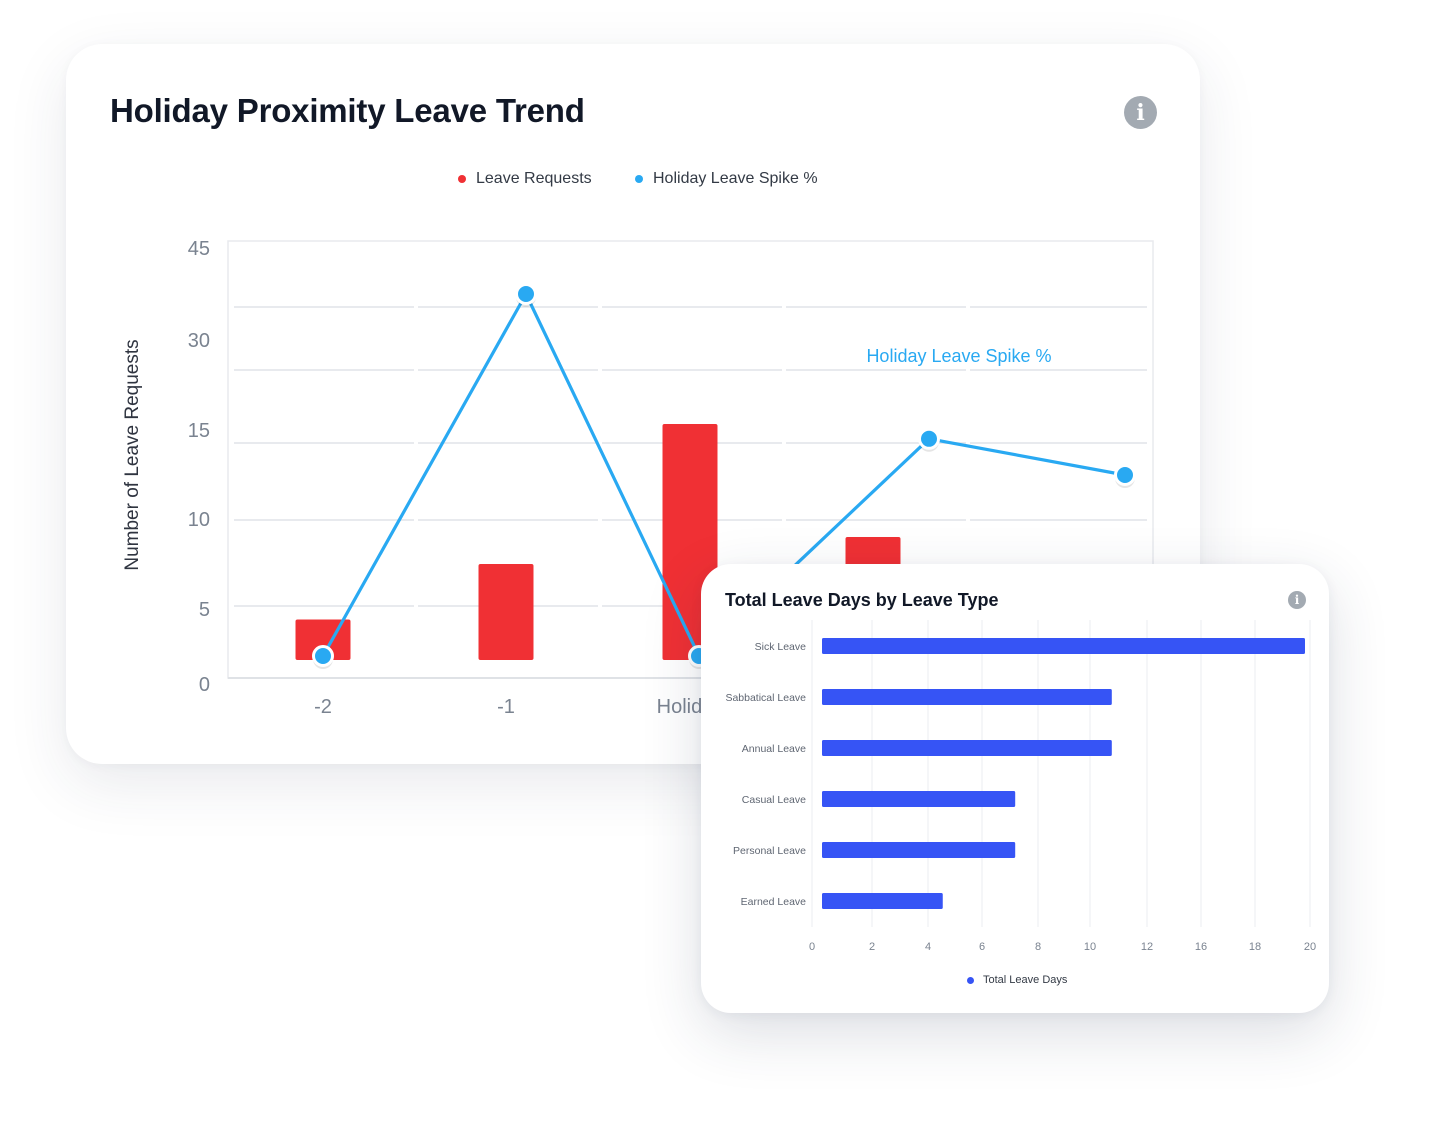 The image size is (1441, 1146). Describe the element at coordinates (735, 178) in the screenshot. I see `legend-label: Holiday Leave Spike %` at that location.